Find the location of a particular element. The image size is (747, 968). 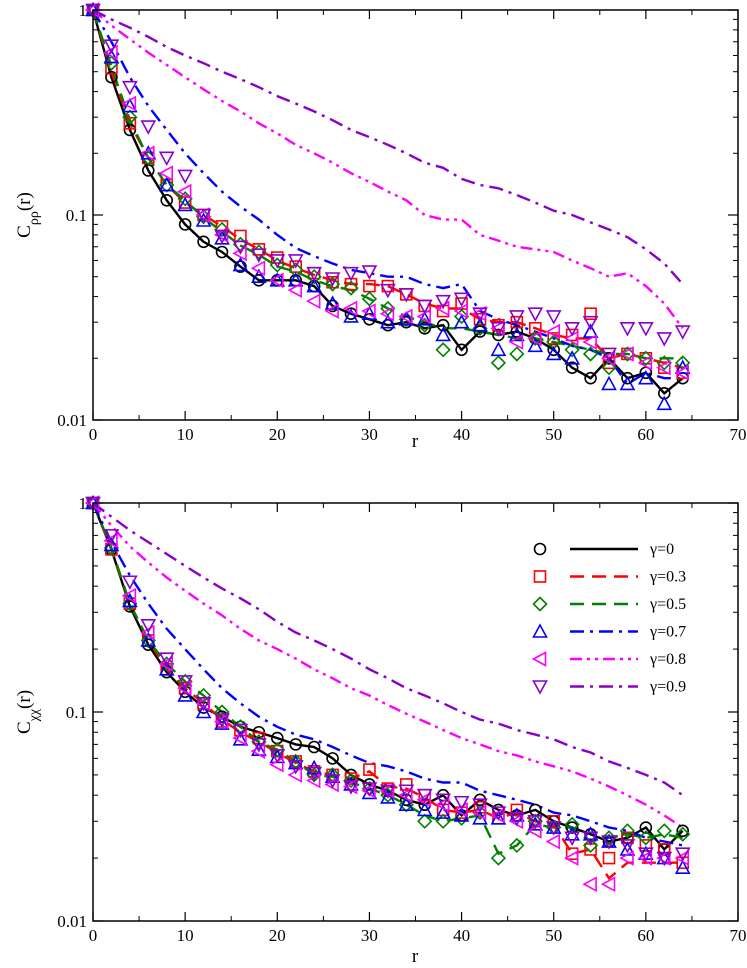

top-x-axis-label: r is located at coordinates (415, 441).